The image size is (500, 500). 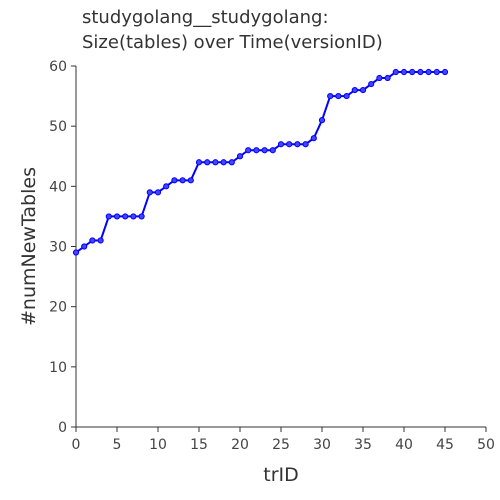 What do you see at coordinates (281, 475) in the screenshot?
I see `x-axis-label: trID` at bounding box center [281, 475].